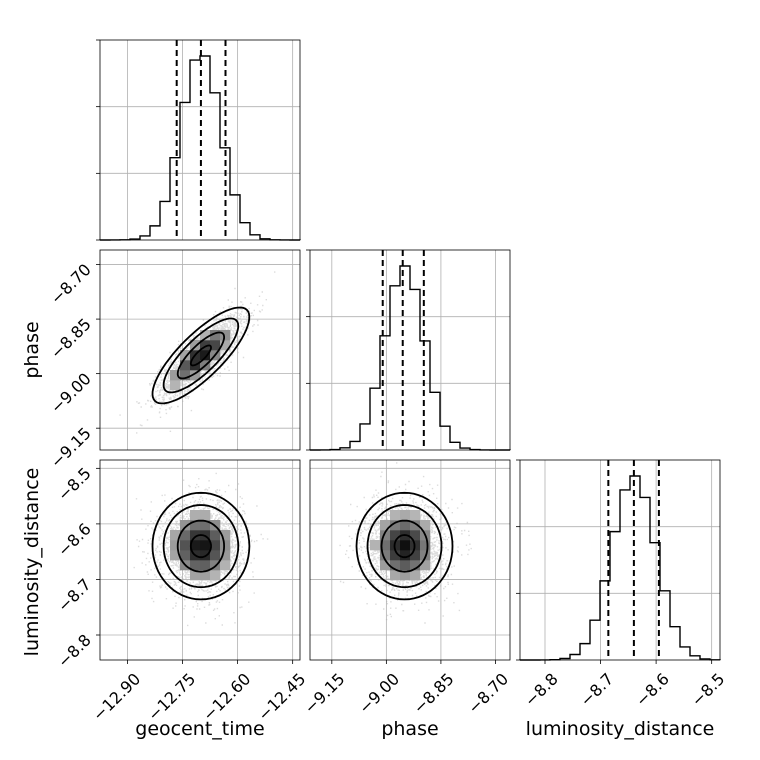 This screenshot has width=760, height=760. What do you see at coordinates (708, 689) in the screenshot?
I see `xtick-label-2-3: −8.5` at bounding box center [708, 689].